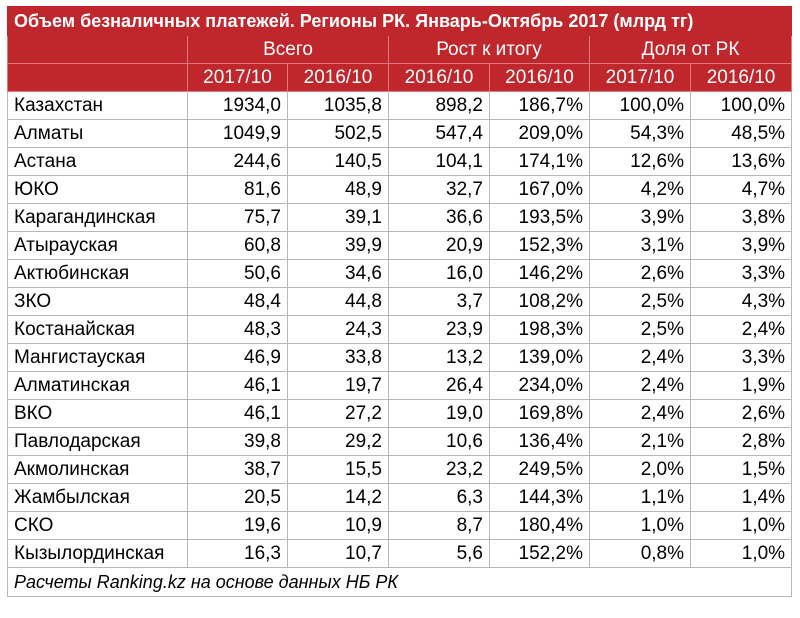 Image resolution: width=800 pixels, height=618 pixels. Describe the element at coordinates (539, 189) in the screenshot. I see `value-cell: 167,0%` at that location.